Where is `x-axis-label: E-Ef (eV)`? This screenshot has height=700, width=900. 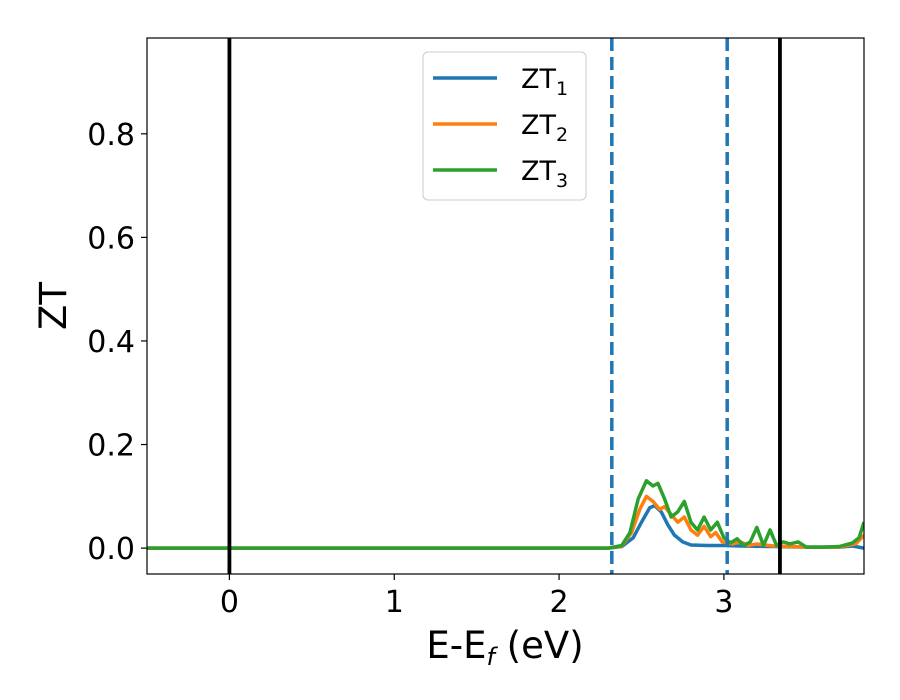
x-axis-label: E-Ef (eV) is located at coordinates (504, 647).